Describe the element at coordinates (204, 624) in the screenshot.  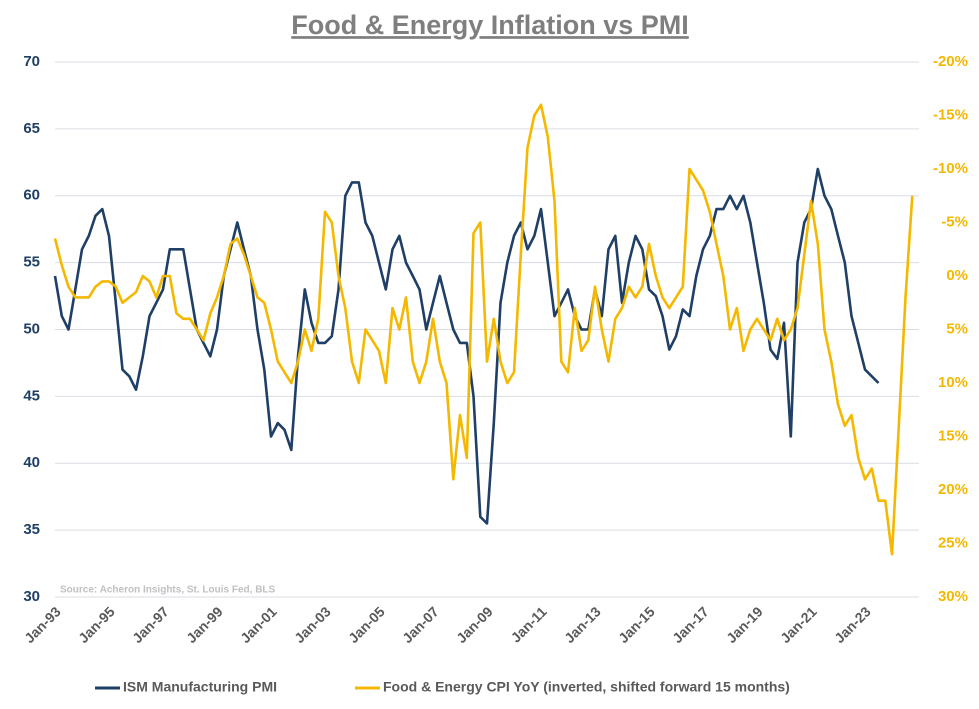
I see `x-tick-label: Jan-99` at that location.